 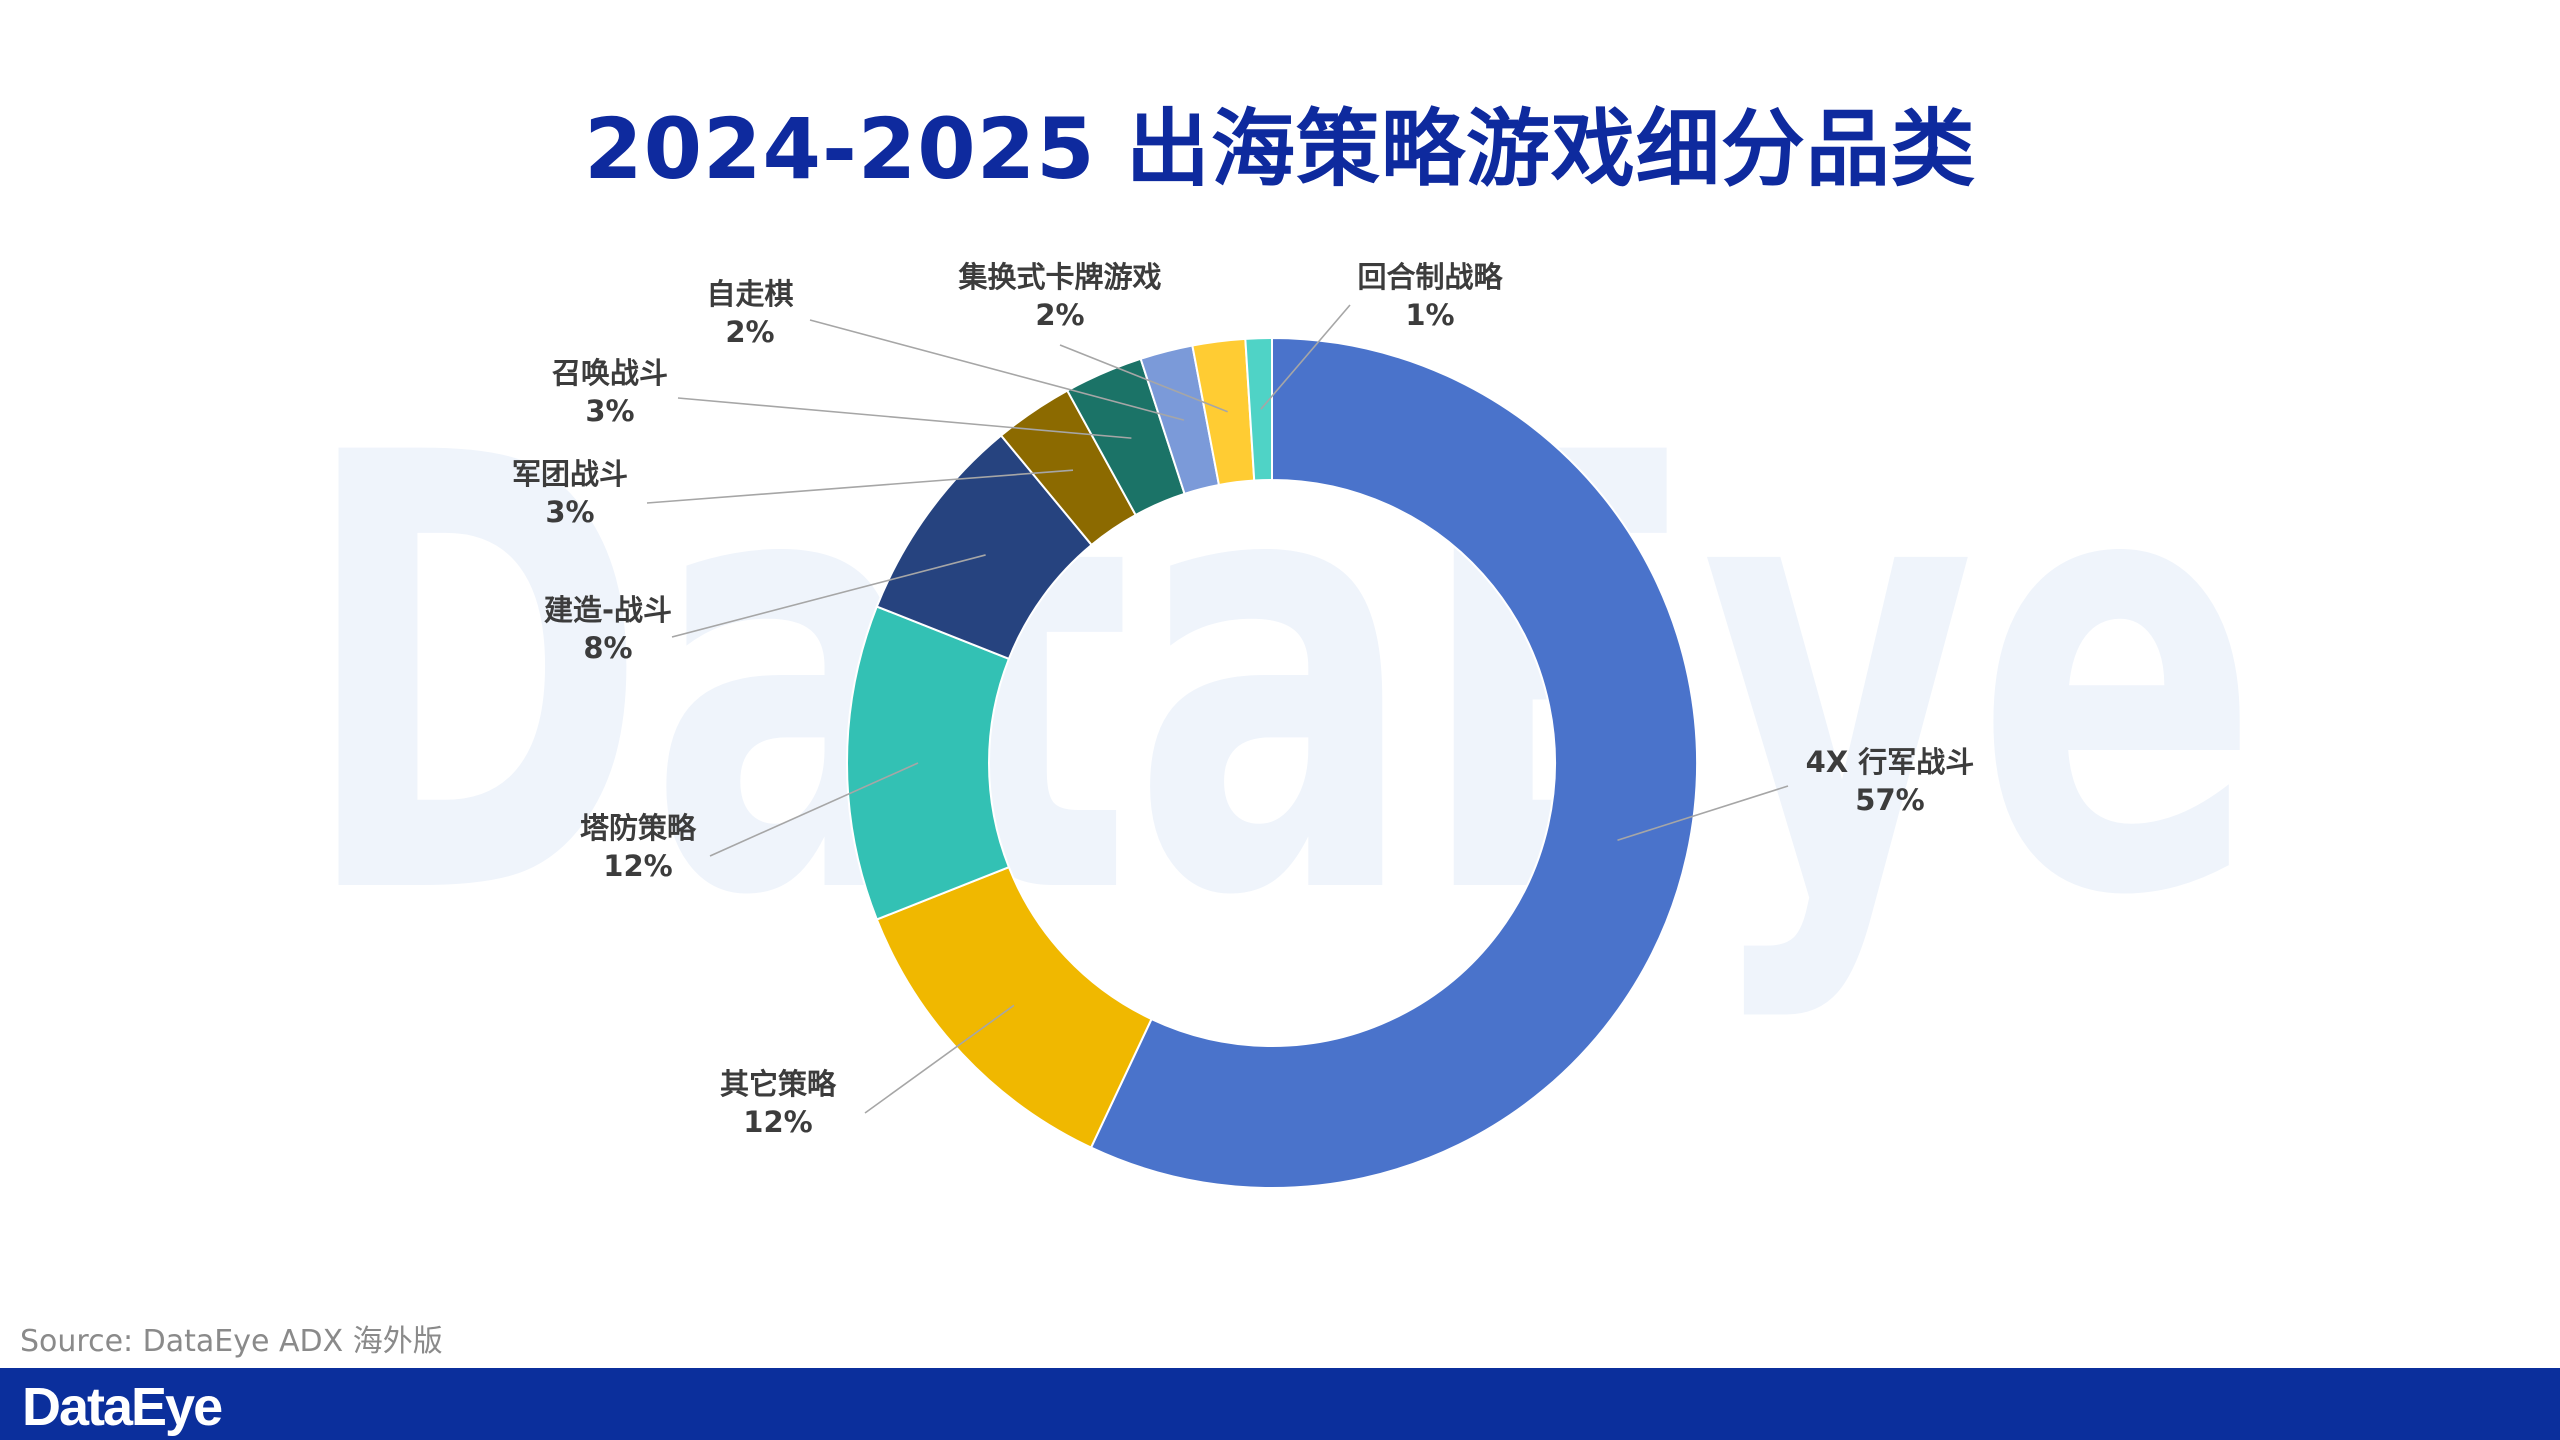 I want to click on slice-label-percent-2: 12%, so click(x=637, y=866).